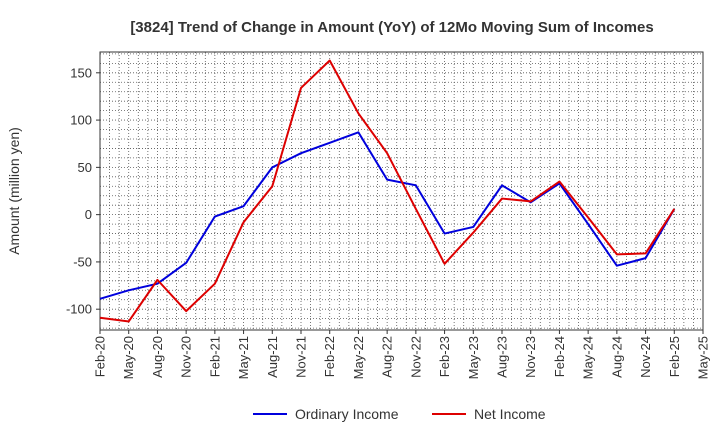 The width and height of the screenshot is (720, 440). What do you see at coordinates (510, 414) in the screenshot?
I see `legend-label: Net Income` at bounding box center [510, 414].